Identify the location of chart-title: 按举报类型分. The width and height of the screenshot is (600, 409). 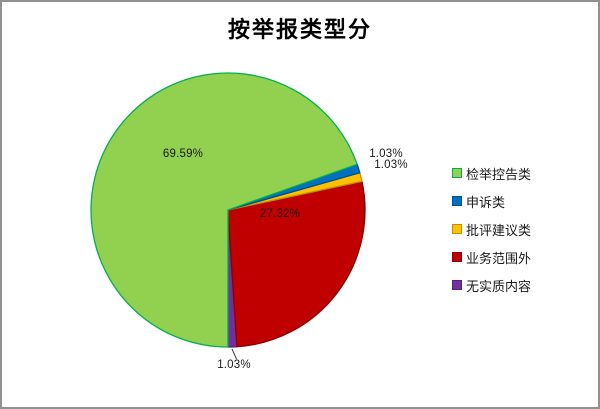
(299, 30).